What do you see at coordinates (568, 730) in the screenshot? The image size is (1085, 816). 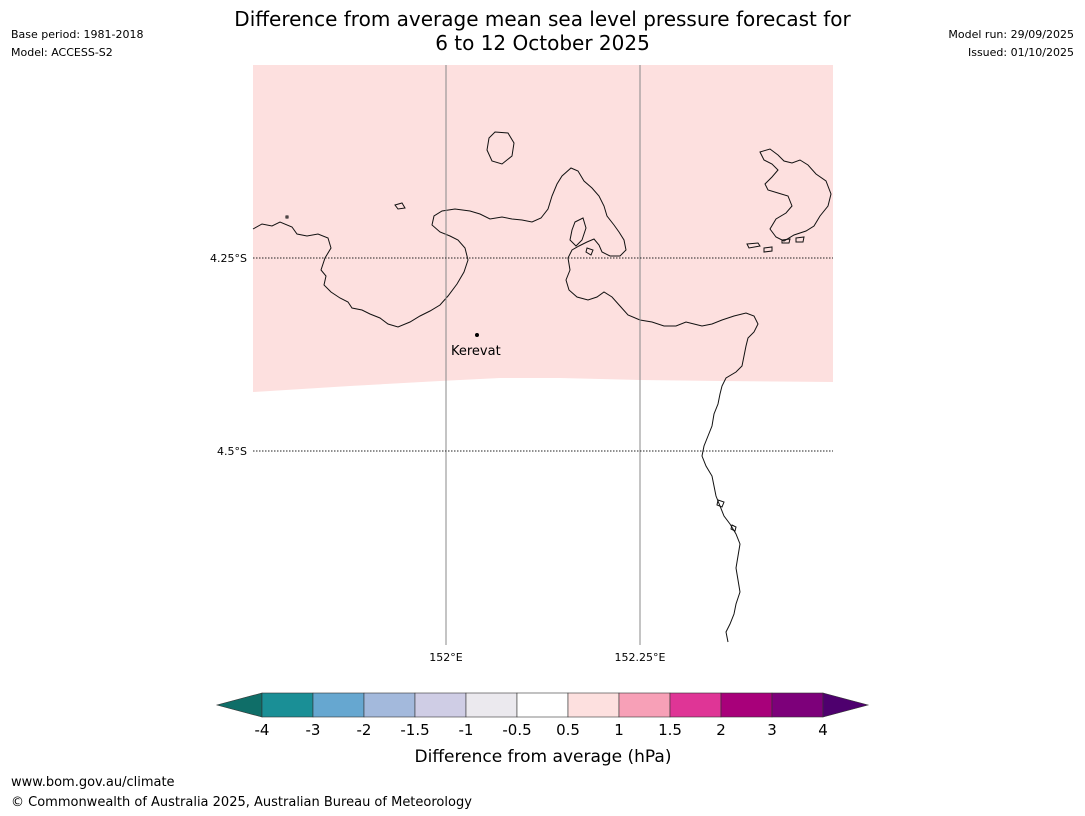 I see `colorbar-tick-label: 0.5` at bounding box center [568, 730].